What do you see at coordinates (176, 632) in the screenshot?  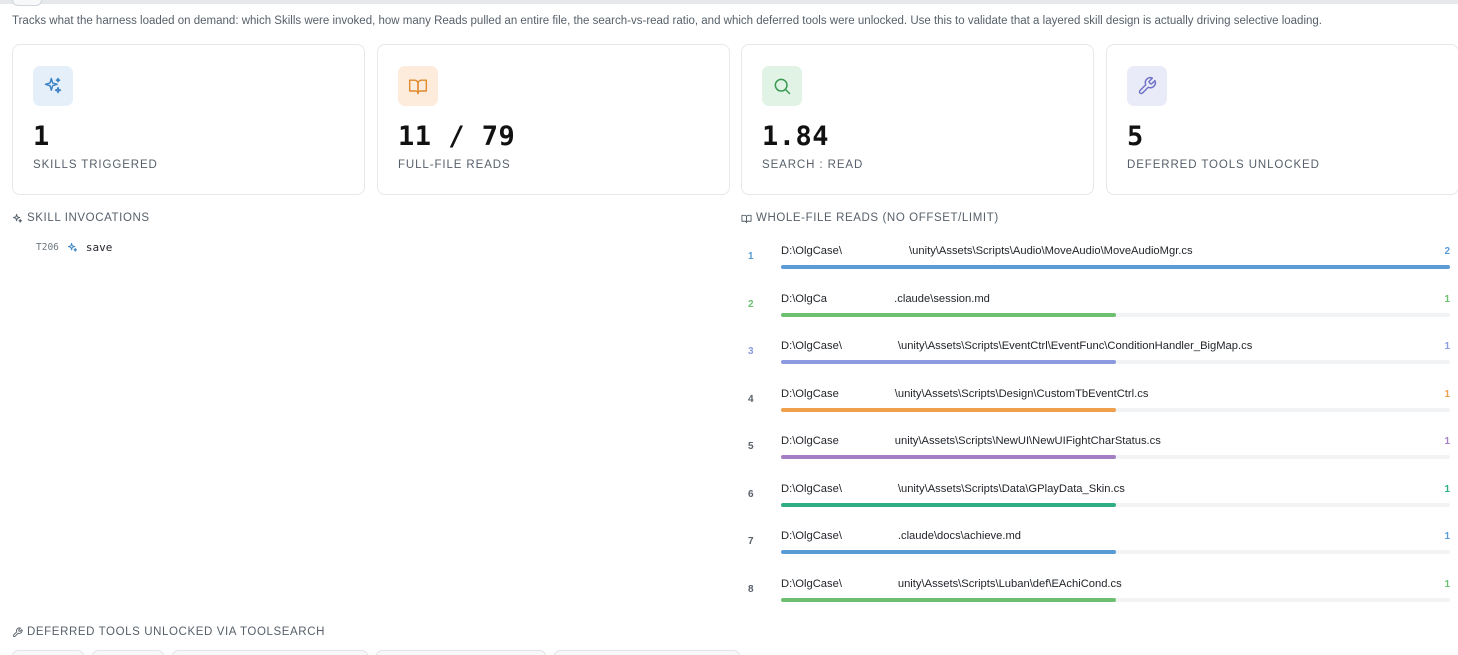 I see `section-title: DEFERRED TOOLS UNLOCKED VIA TOOLSEARCH` at bounding box center [176, 632].